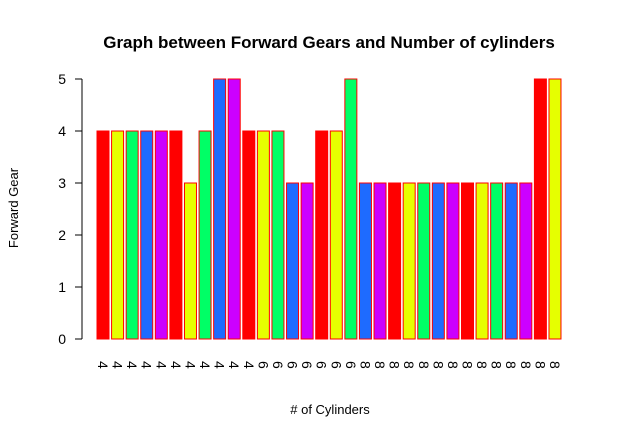 Image resolution: width=625 pixels, height=444 pixels. I want to click on y-tick-label: 4, so click(62, 131).